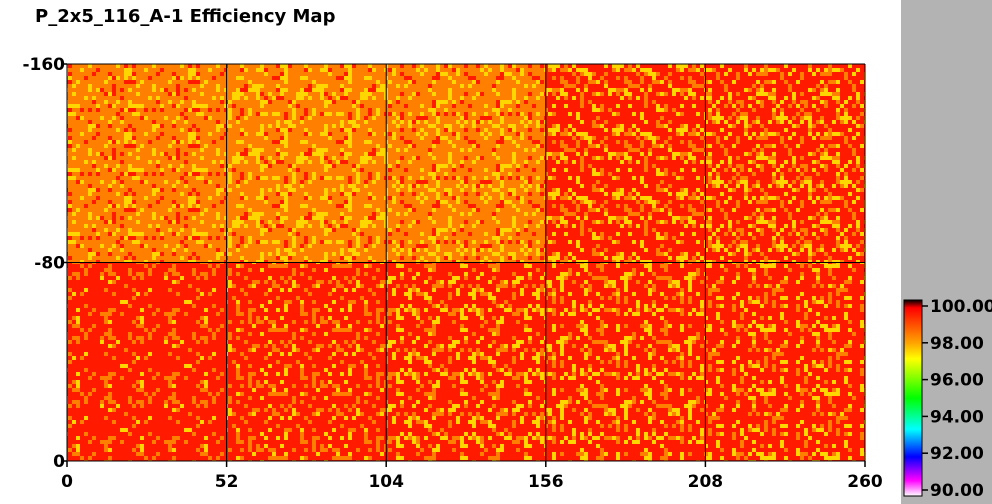  I want to click on colorbar: 100.00 98.00 96.00 94.00 92.00 90.00, so click(947, 399).